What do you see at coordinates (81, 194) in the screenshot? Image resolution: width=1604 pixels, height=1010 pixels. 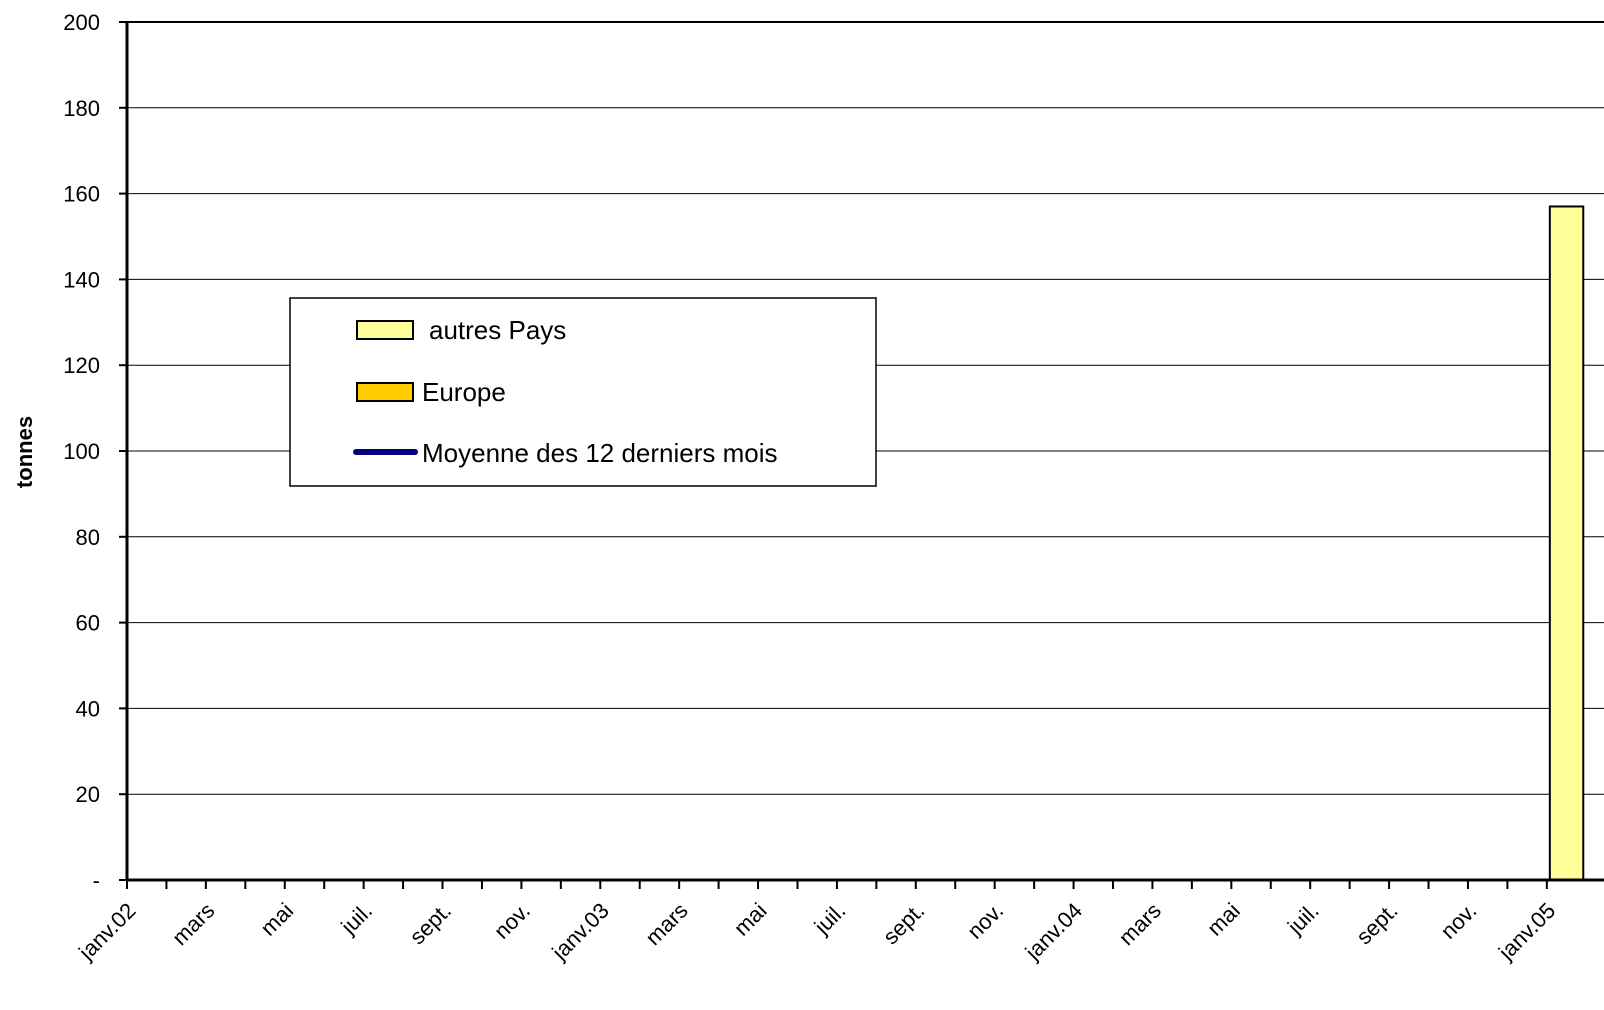 I see `y-tick-label: 160` at bounding box center [81, 194].